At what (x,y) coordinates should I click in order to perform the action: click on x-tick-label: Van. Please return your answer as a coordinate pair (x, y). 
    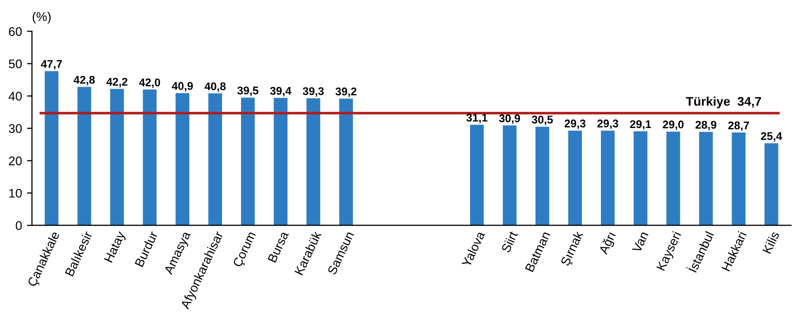
    Looking at the image, I should click on (640, 242).